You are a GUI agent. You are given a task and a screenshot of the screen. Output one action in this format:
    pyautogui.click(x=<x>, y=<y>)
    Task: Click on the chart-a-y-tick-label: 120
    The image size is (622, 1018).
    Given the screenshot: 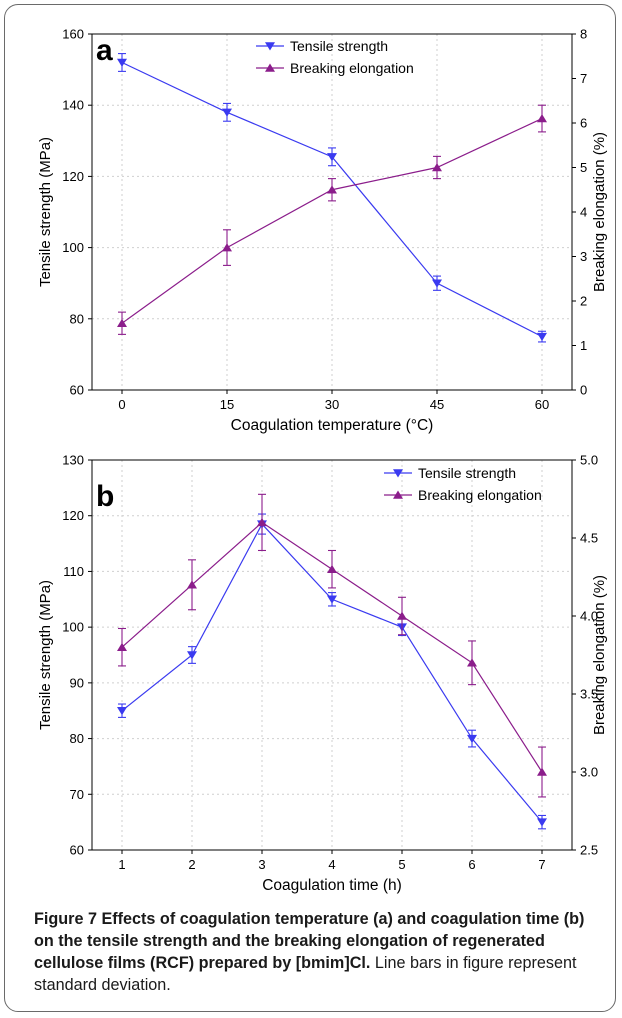 What is the action you would take?
    pyautogui.click(x=73, y=176)
    